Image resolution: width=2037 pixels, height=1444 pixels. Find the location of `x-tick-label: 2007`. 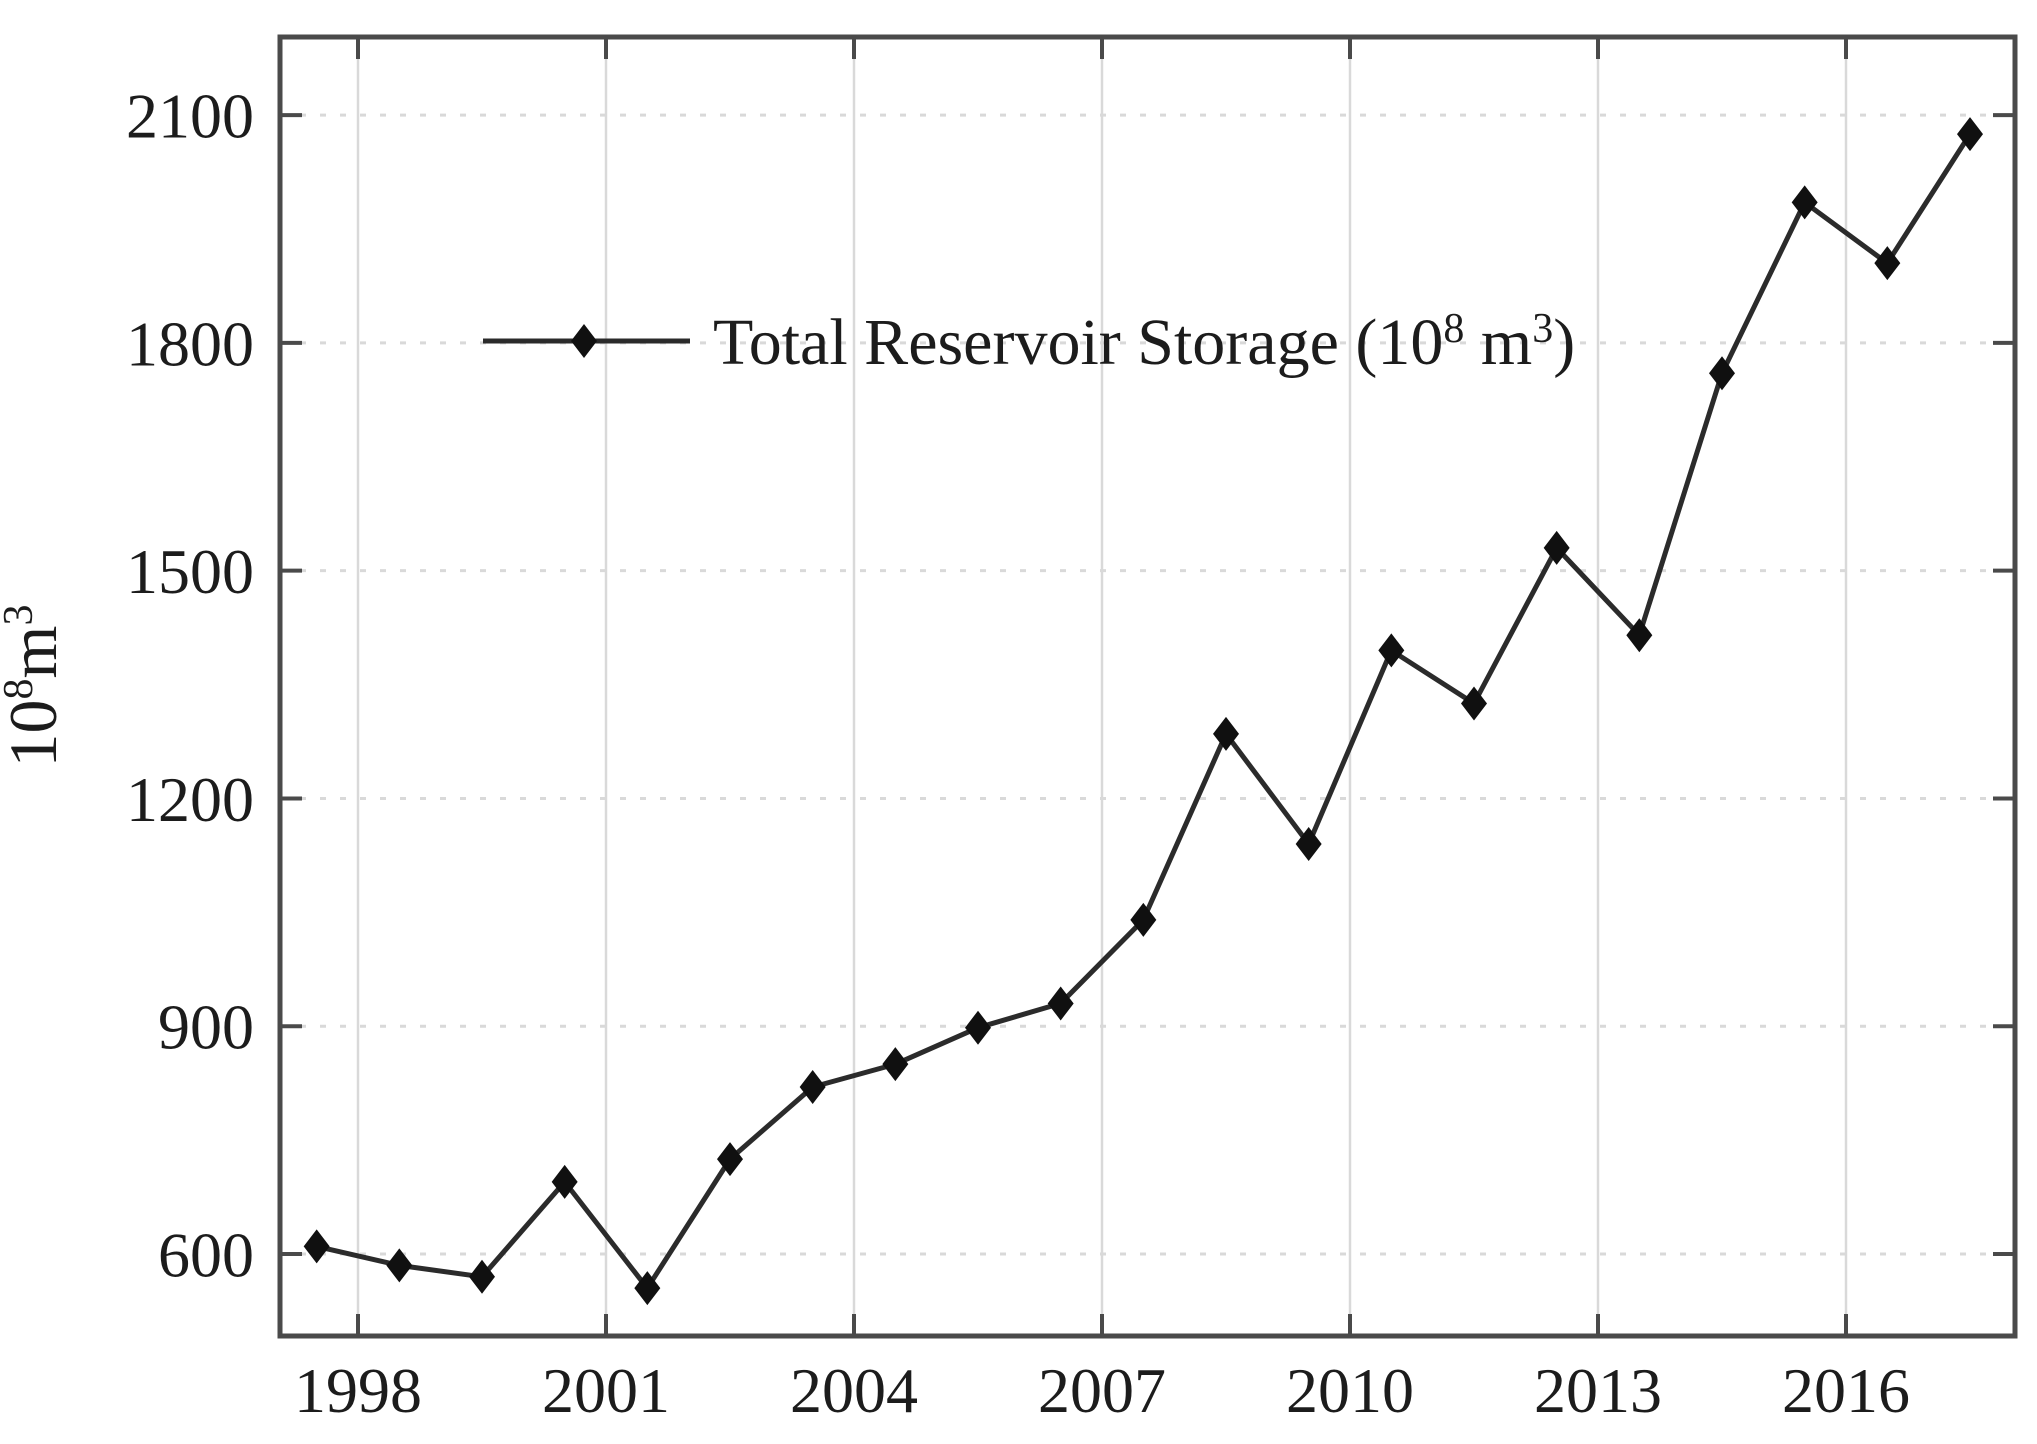

x-tick-label: 2007 is located at coordinates (1102, 1390).